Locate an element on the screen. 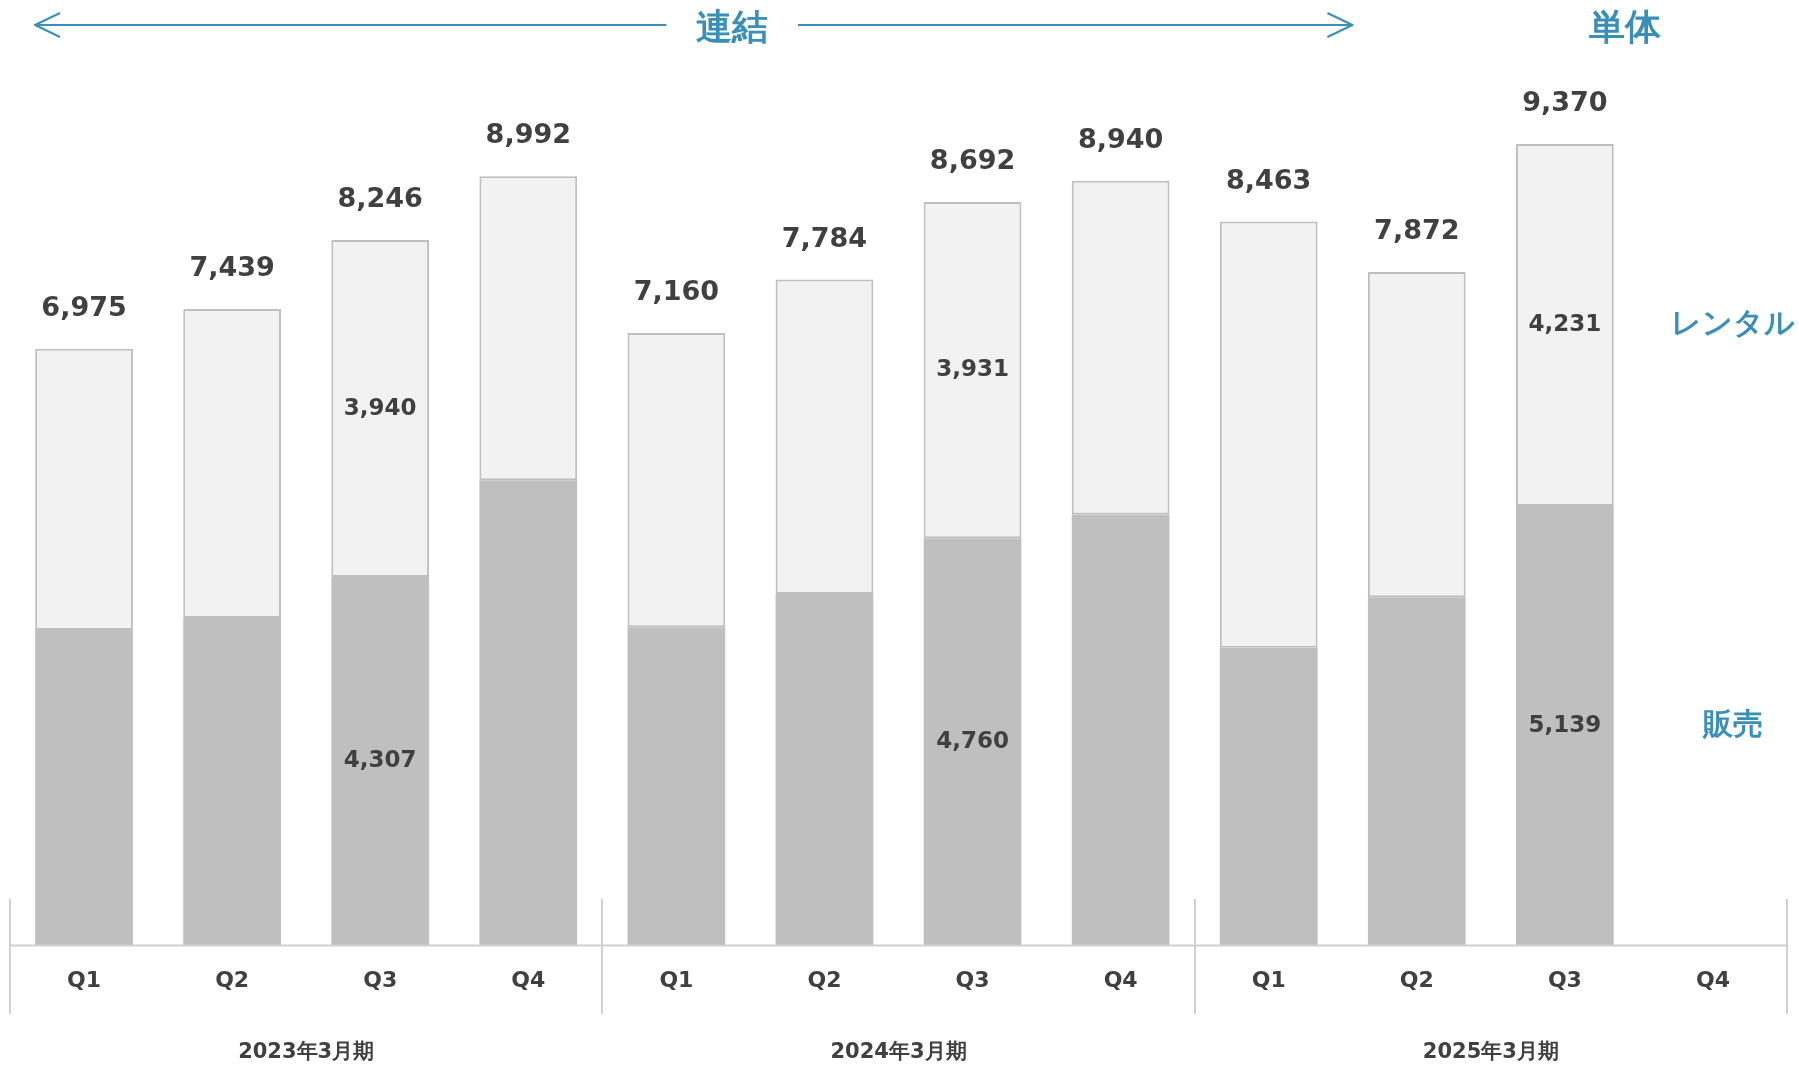  total-label: 7,439 is located at coordinates (232, 267).